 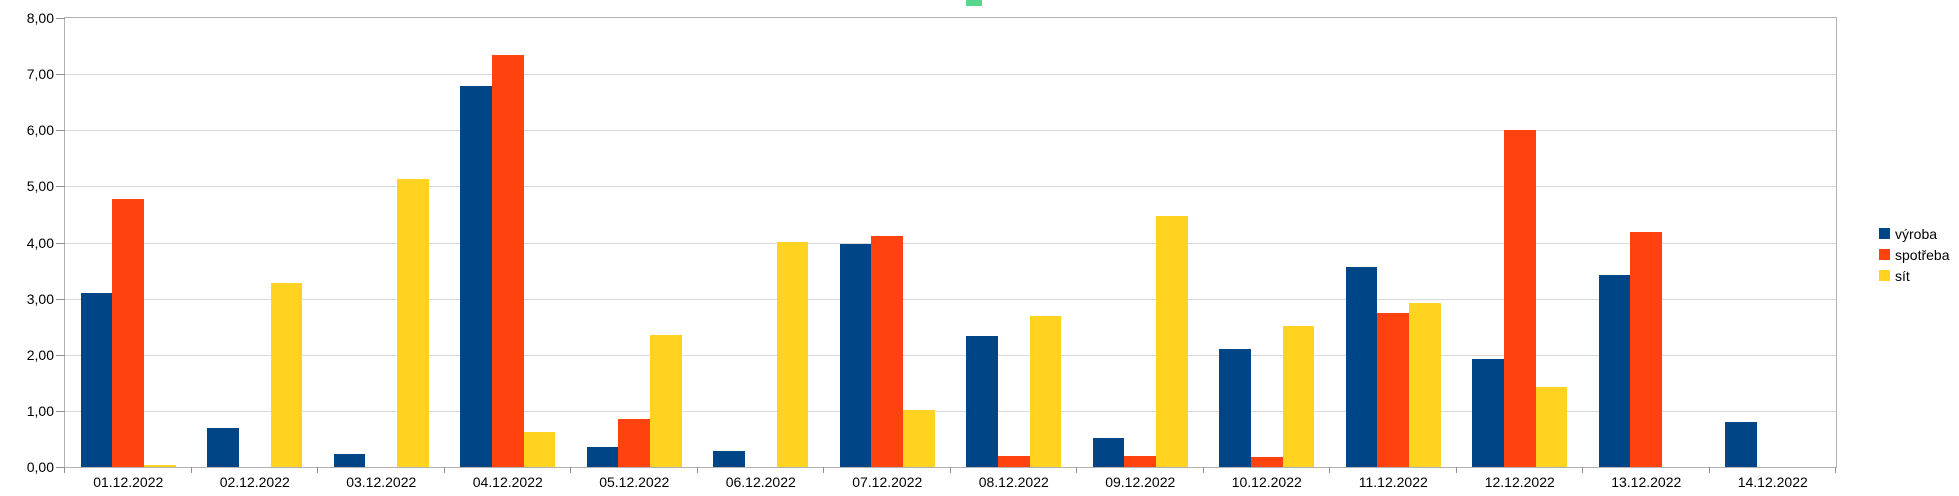 I want to click on y-axis-label: 8,00, so click(x=40, y=18).